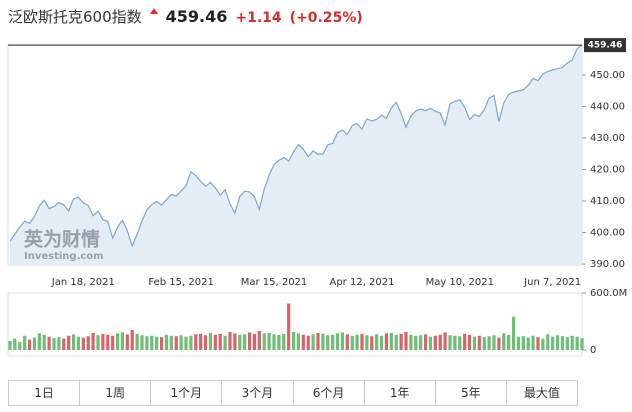 The image size is (632, 412). Describe the element at coordinates (187, 393) in the screenshot. I see `period-button: 1个月` at that location.